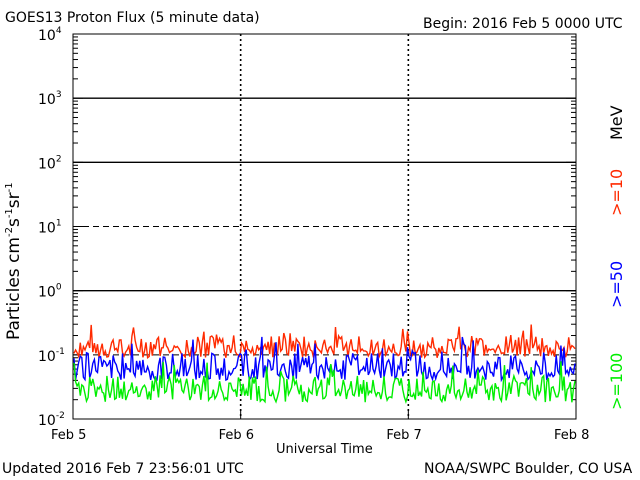 This screenshot has height=480, width=640. What do you see at coordinates (616, 284) in the screenshot?
I see `legend-series-50: >=50` at bounding box center [616, 284].